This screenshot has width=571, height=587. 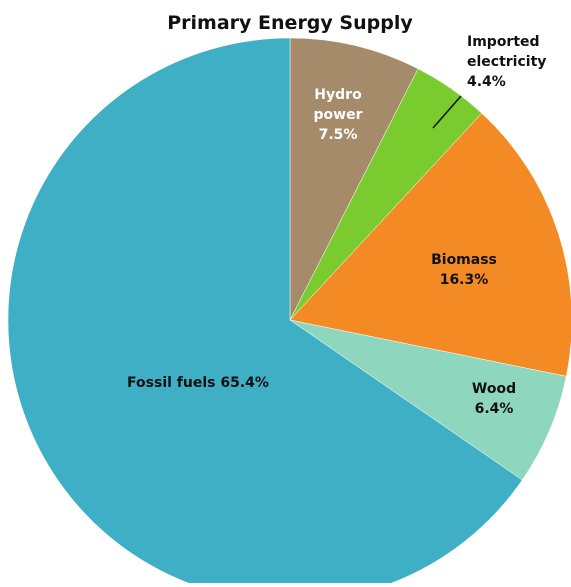 What do you see at coordinates (486, 82) in the screenshot?
I see `slice-label-line: 4.4%` at bounding box center [486, 82].